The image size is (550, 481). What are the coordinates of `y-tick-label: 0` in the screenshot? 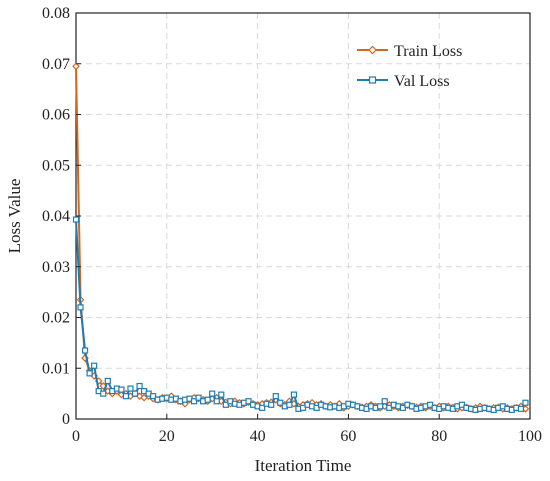 It's located at (66, 419).